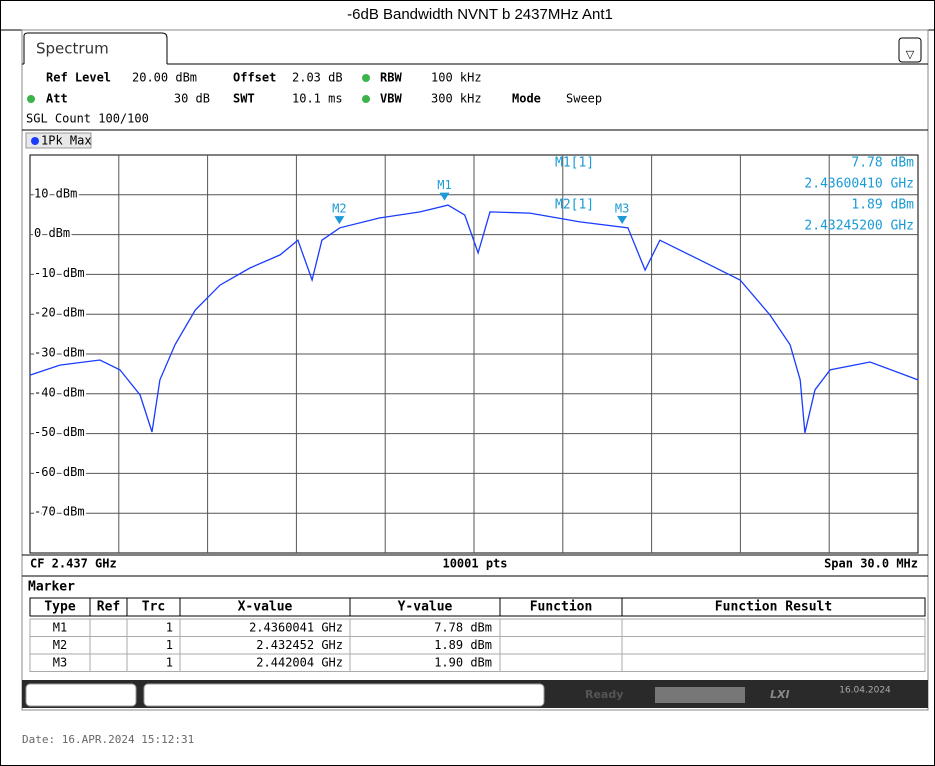 This screenshot has height=766, width=935. What do you see at coordinates (859, 226) in the screenshot?
I see `readout-freq: 2.43245200 GHz` at bounding box center [859, 226].